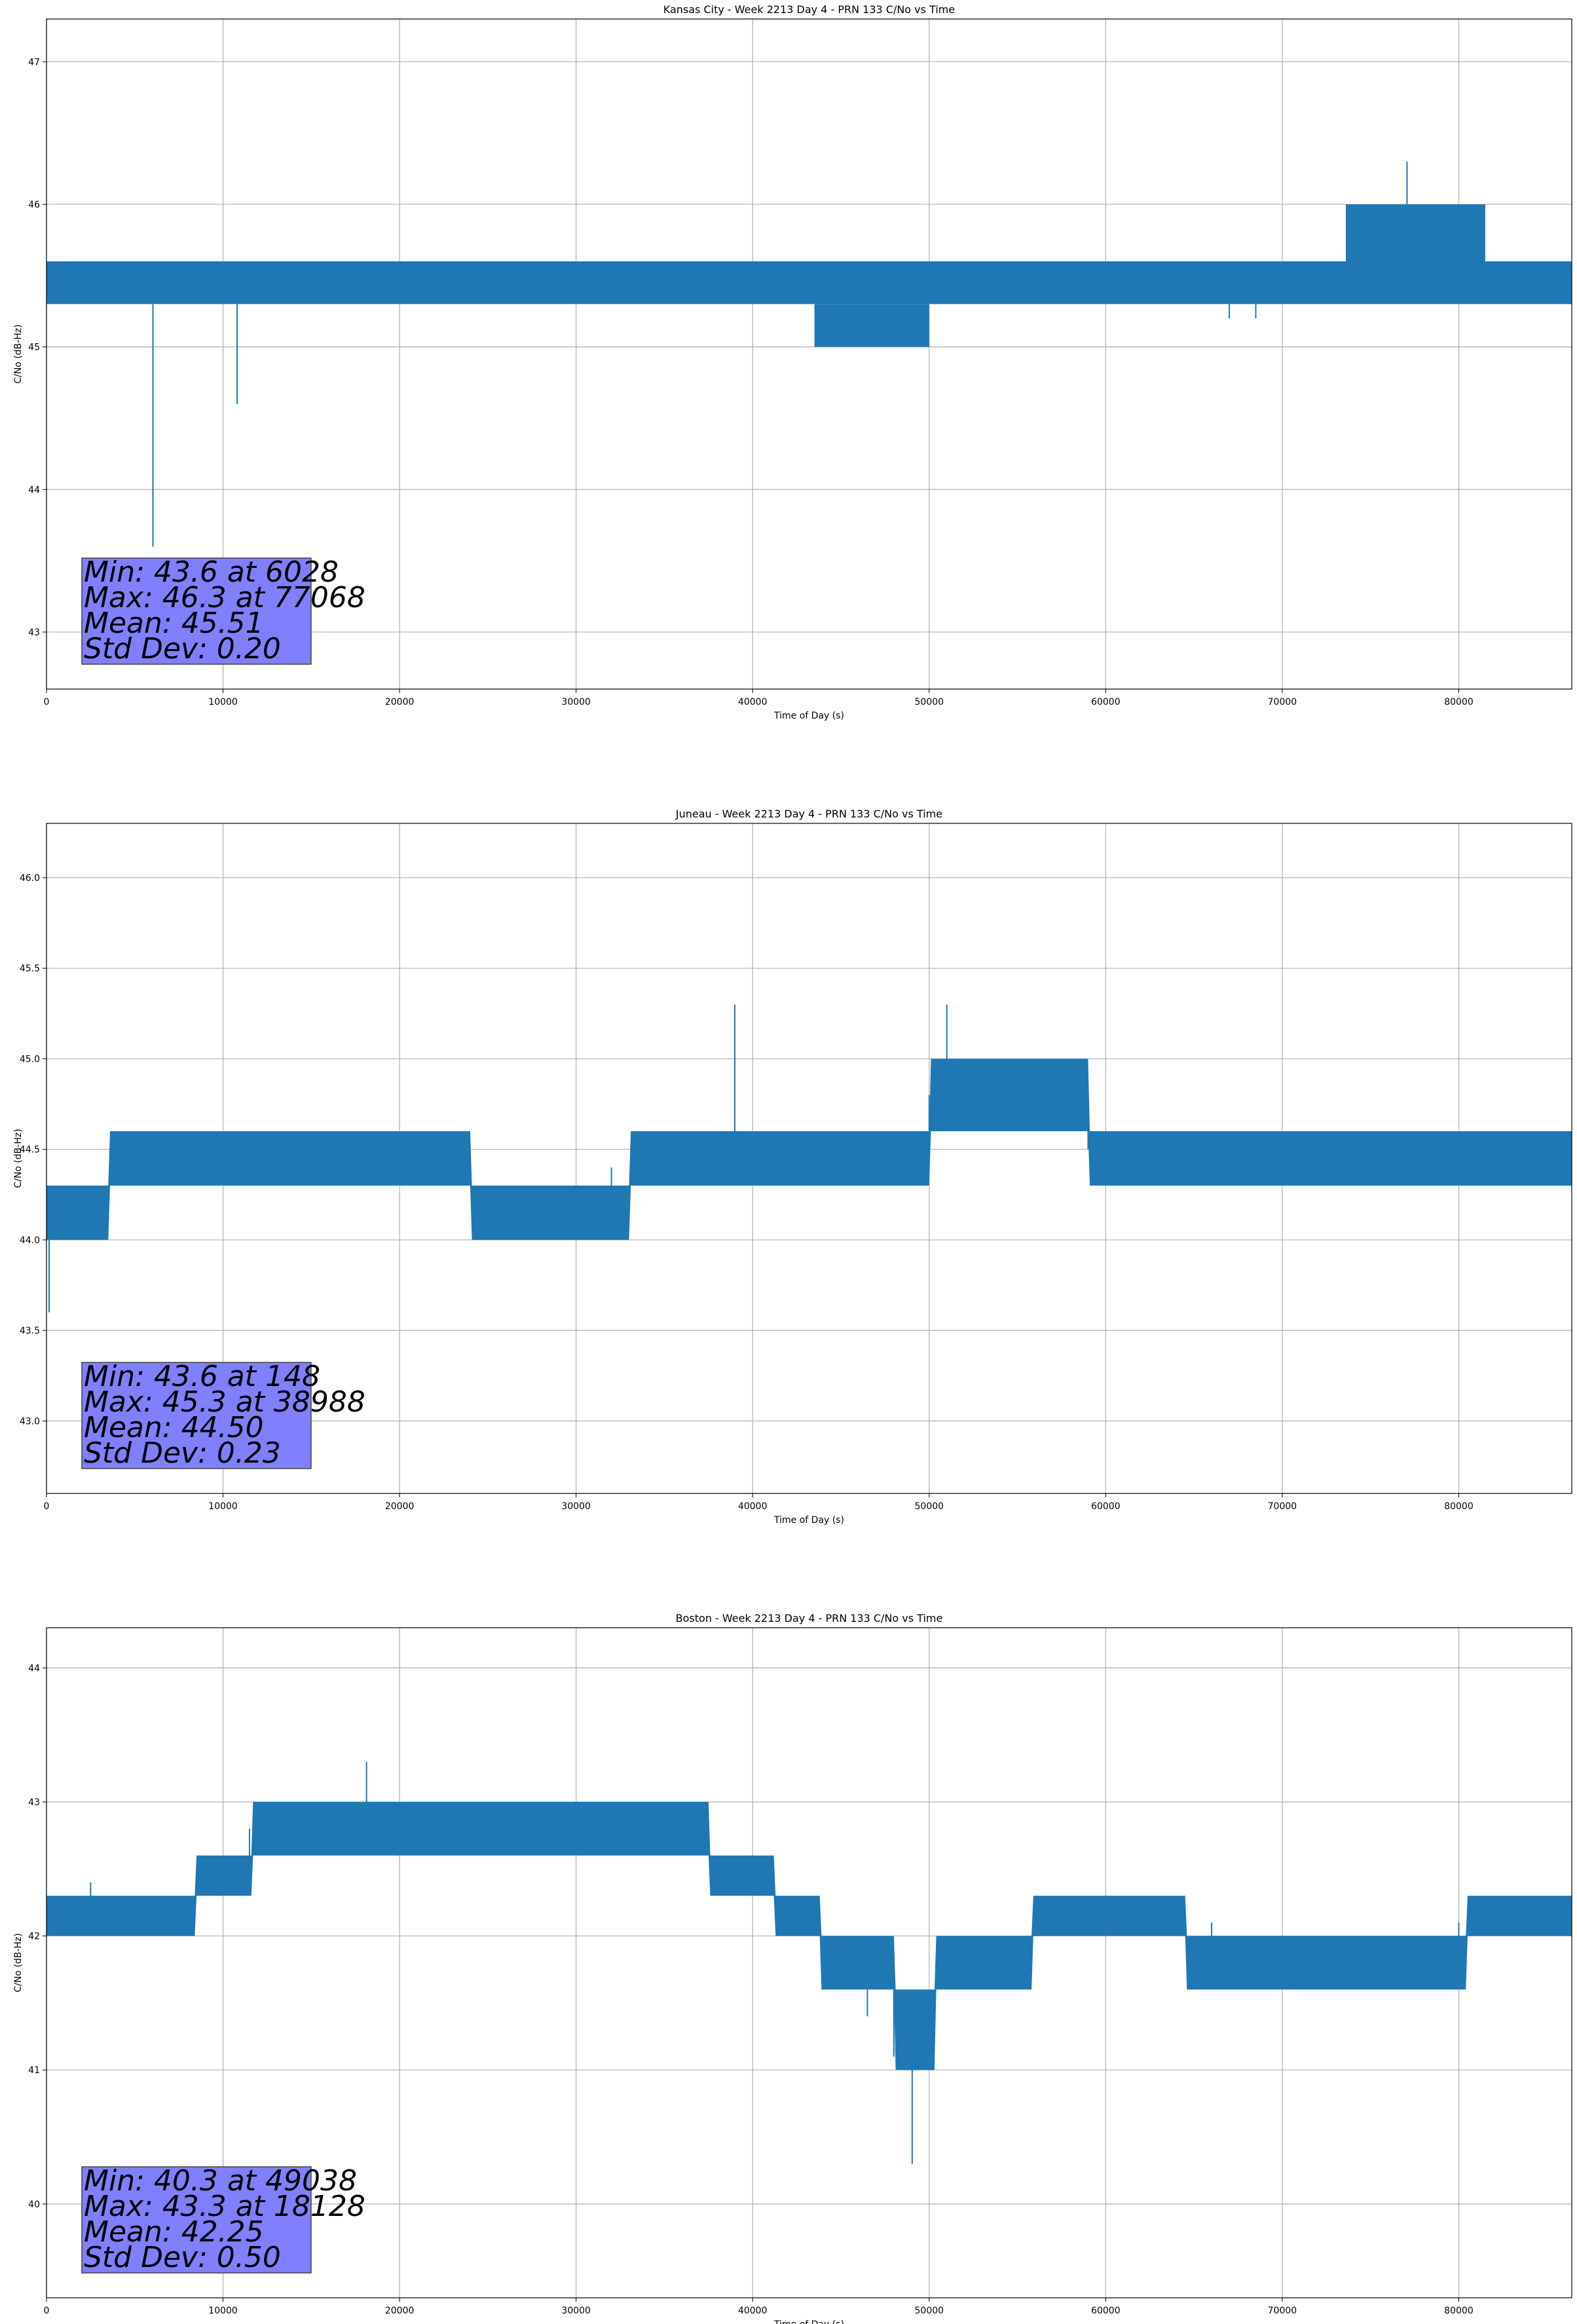 The width and height of the screenshot is (1577, 2324). What do you see at coordinates (30, 1150) in the screenshot?
I see `y-tick-label: 44.5` at bounding box center [30, 1150].